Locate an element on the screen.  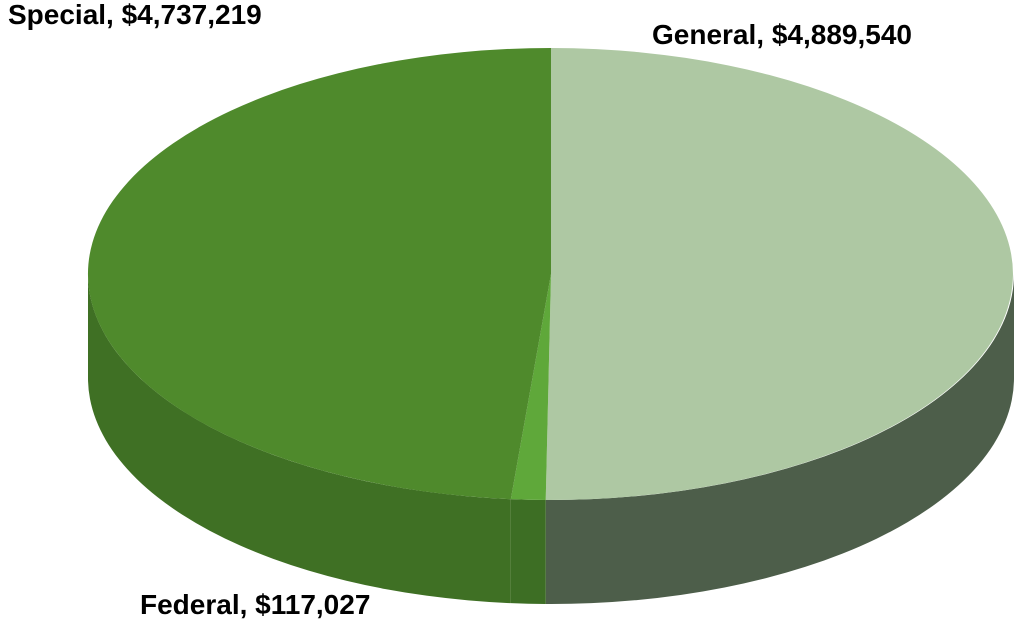
data-label: Federal, $117,027 is located at coordinates (255, 604).